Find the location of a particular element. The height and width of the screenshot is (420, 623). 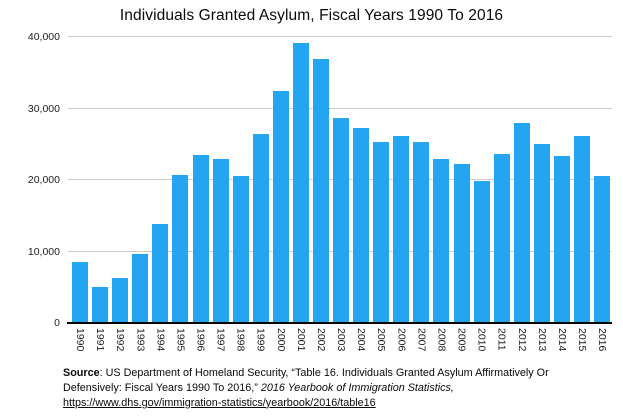

bar-1992 is located at coordinates (120, 300).